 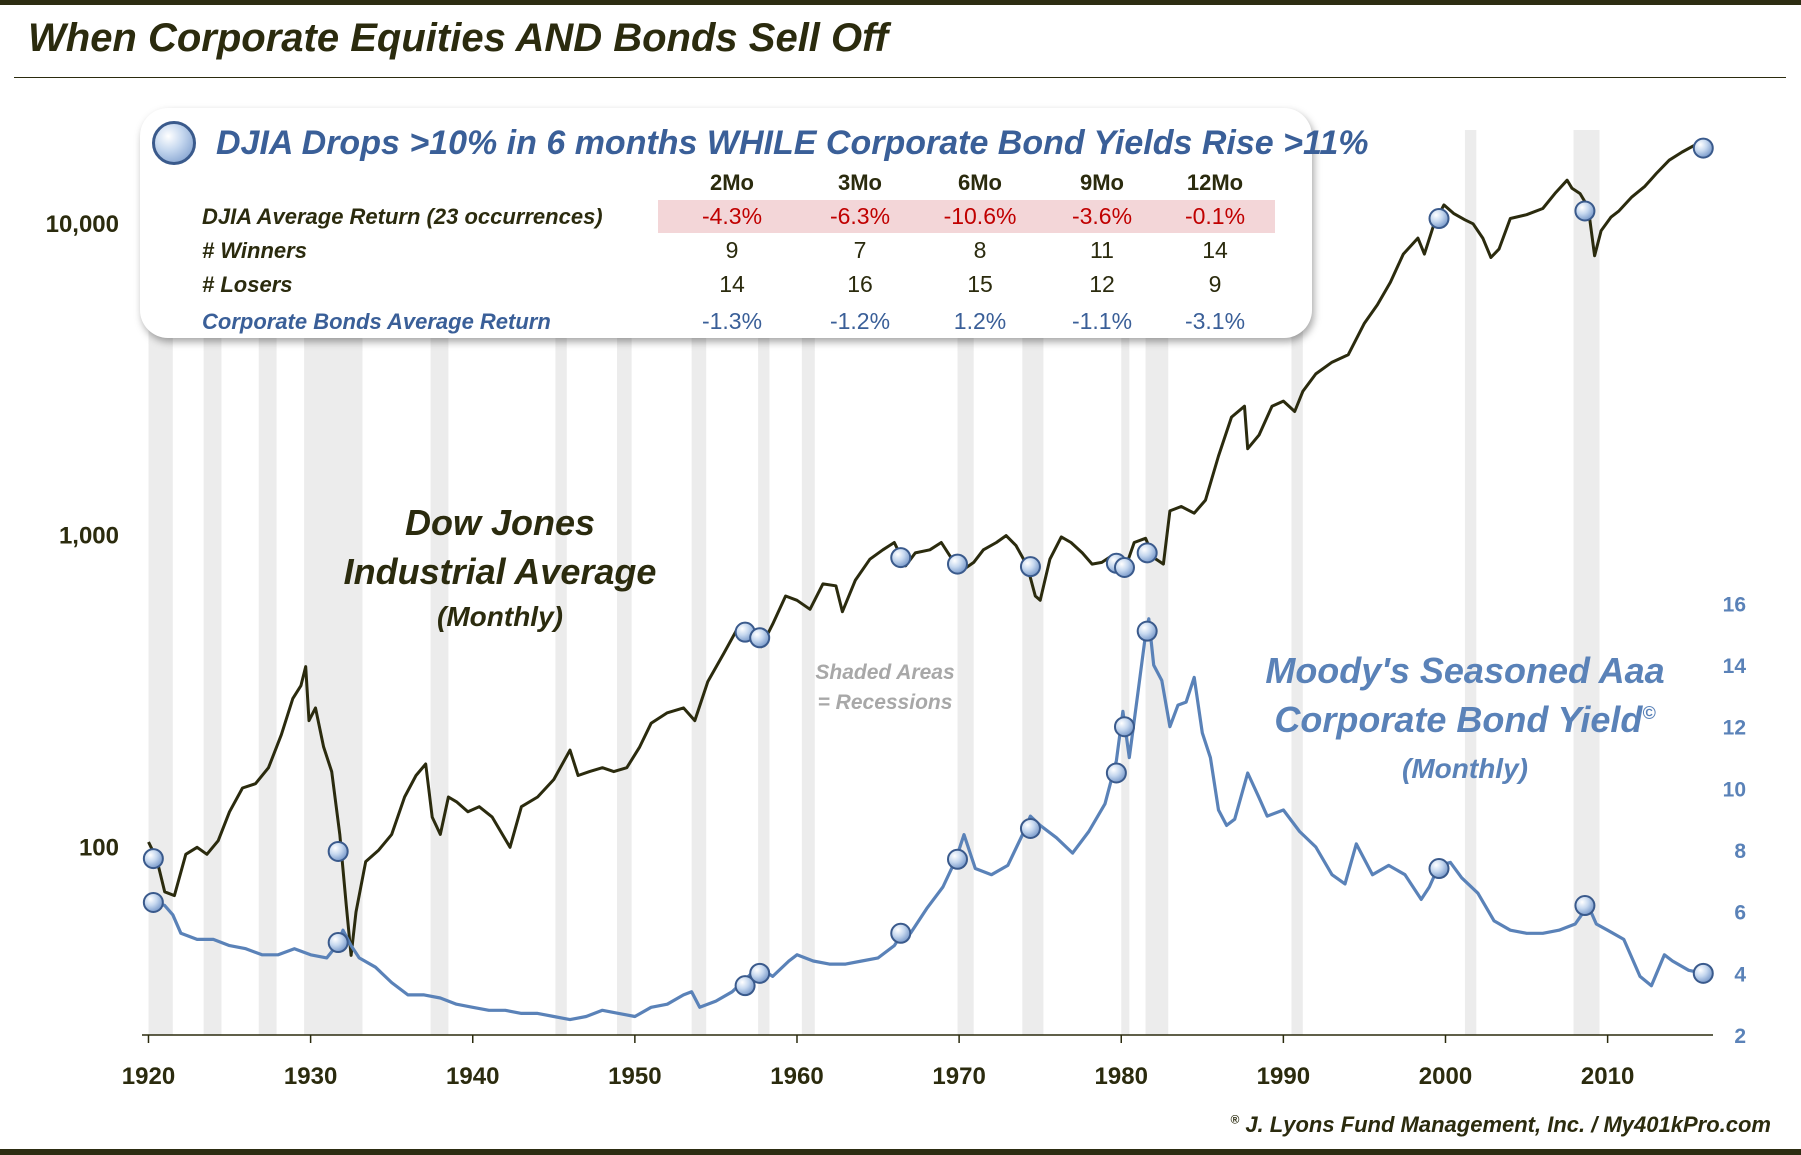 I want to click on row-label-winners: # Winners, so click(x=254, y=250).